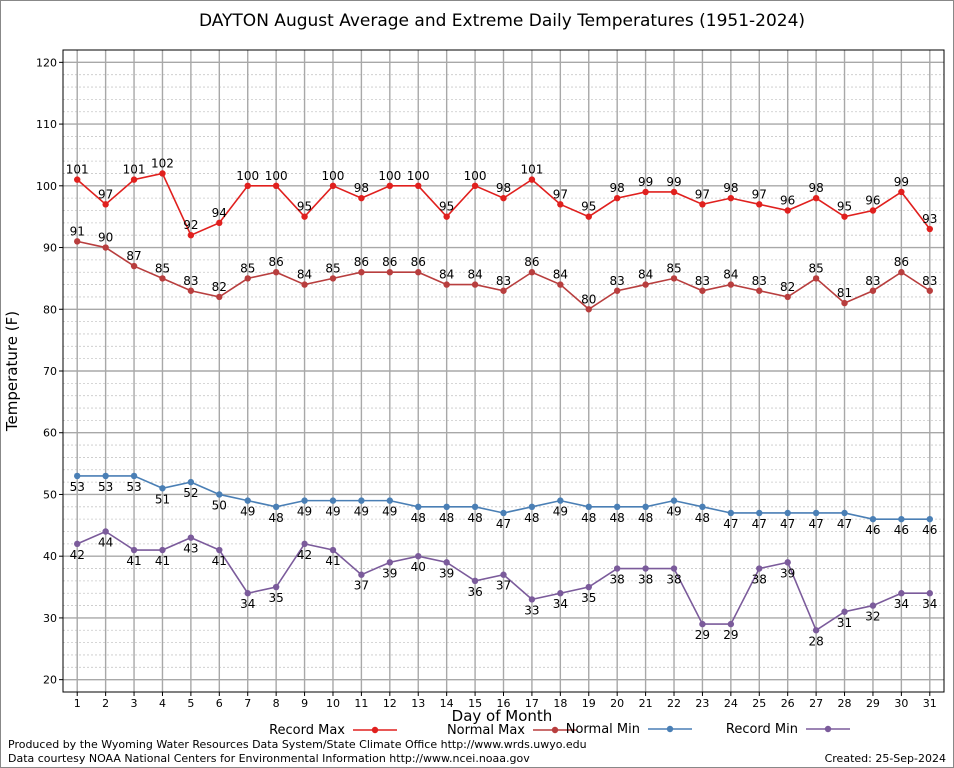 This screenshot has height=768, width=954. What do you see at coordinates (873, 703) in the screenshot?
I see `x-tick-label: 29` at bounding box center [873, 703].